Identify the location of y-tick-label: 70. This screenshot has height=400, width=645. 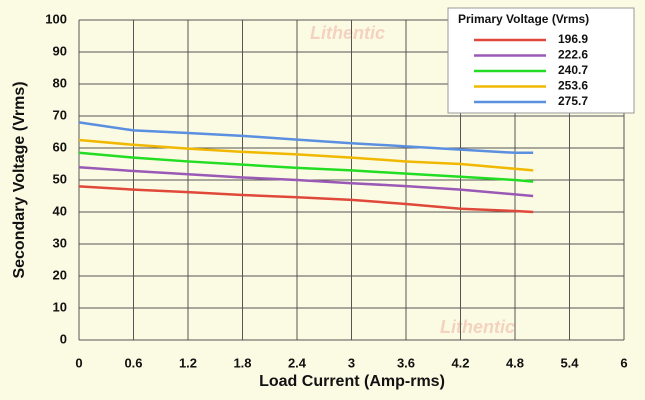
(60, 114).